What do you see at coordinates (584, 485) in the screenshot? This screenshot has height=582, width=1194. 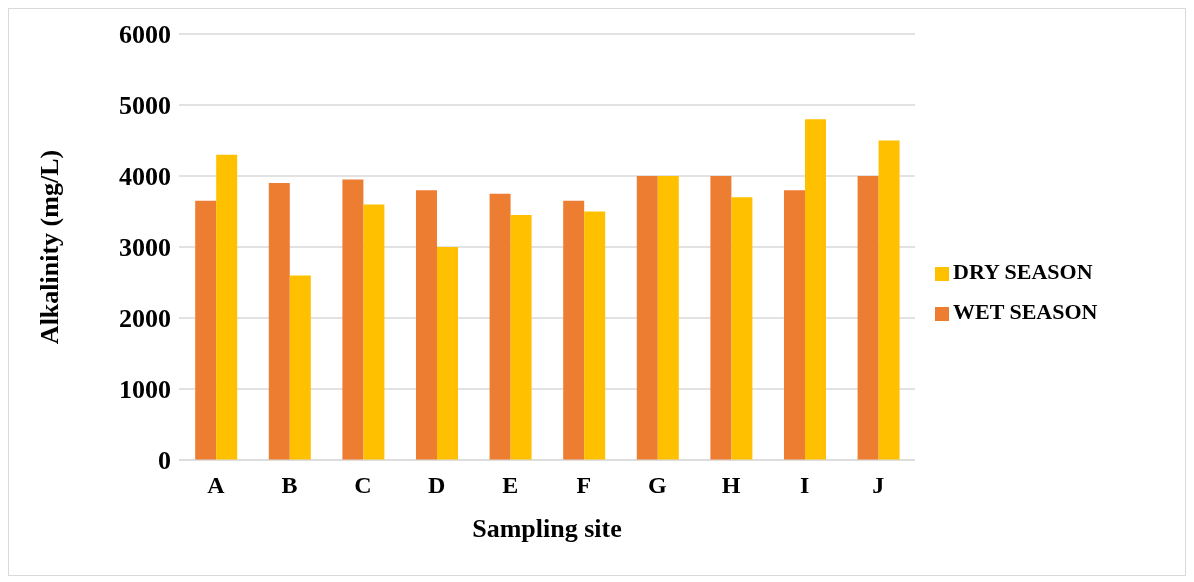 I see `x-tick-label: F` at bounding box center [584, 485].